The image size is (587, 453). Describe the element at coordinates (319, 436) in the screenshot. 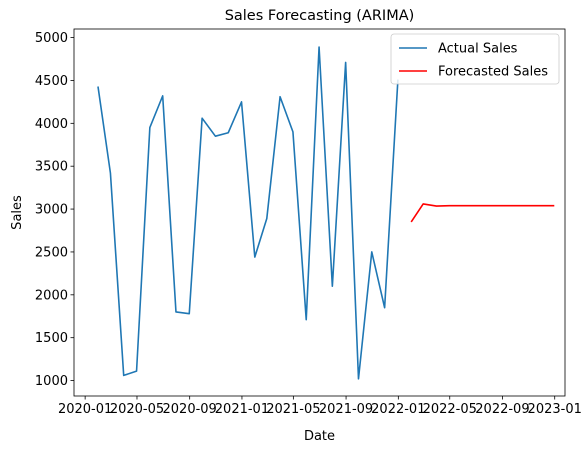

I see `x-axis-label: Date` at that location.